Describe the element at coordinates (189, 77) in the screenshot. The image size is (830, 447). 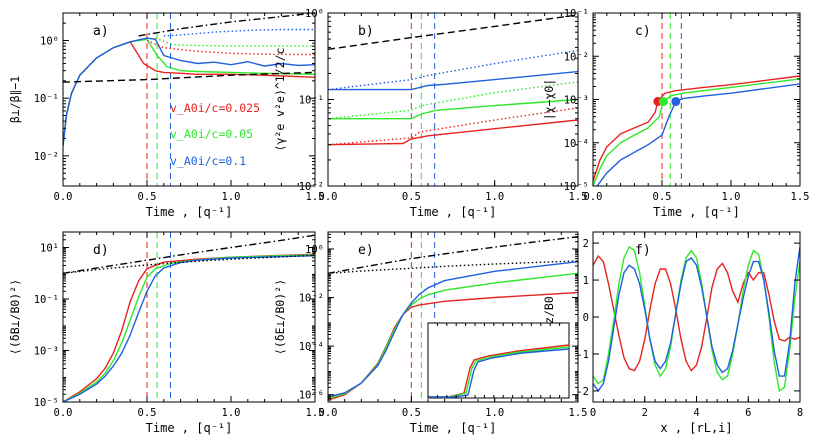
I see `series-black-dashed` at that location.